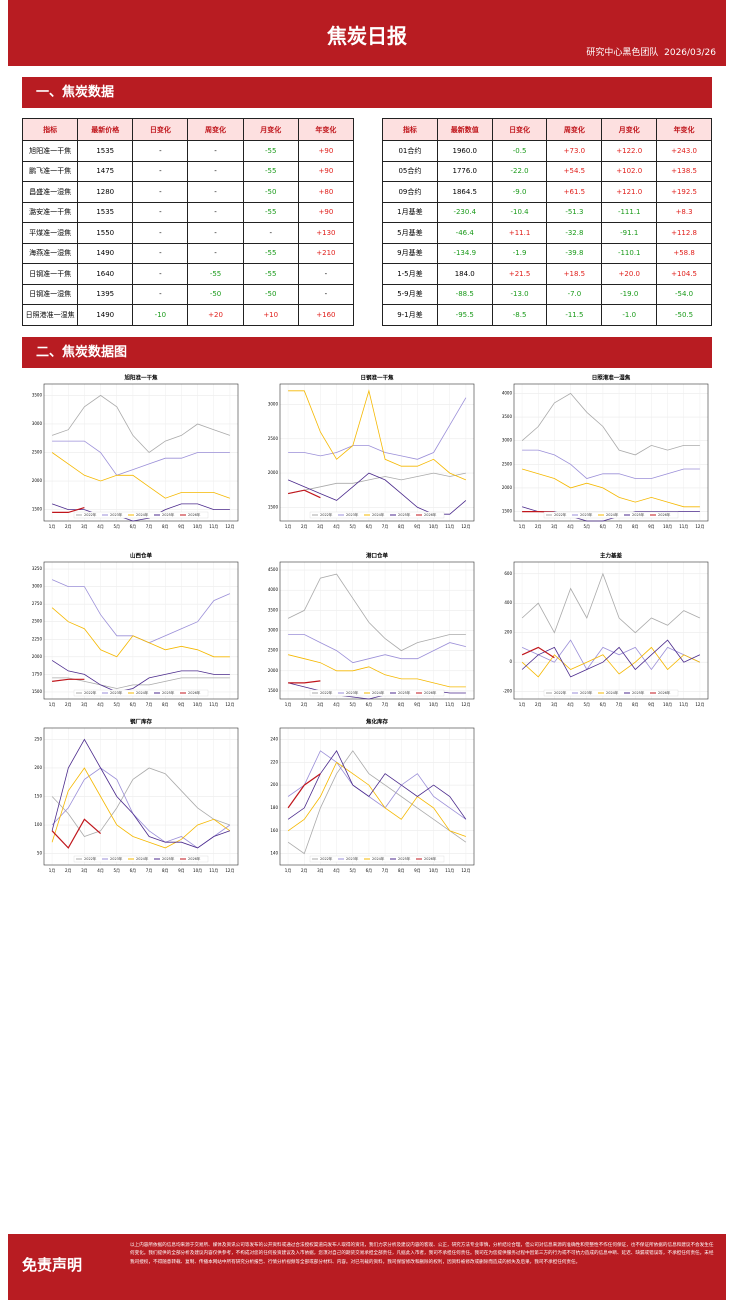  I want to click on cell: -32.8, so click(574, 233).